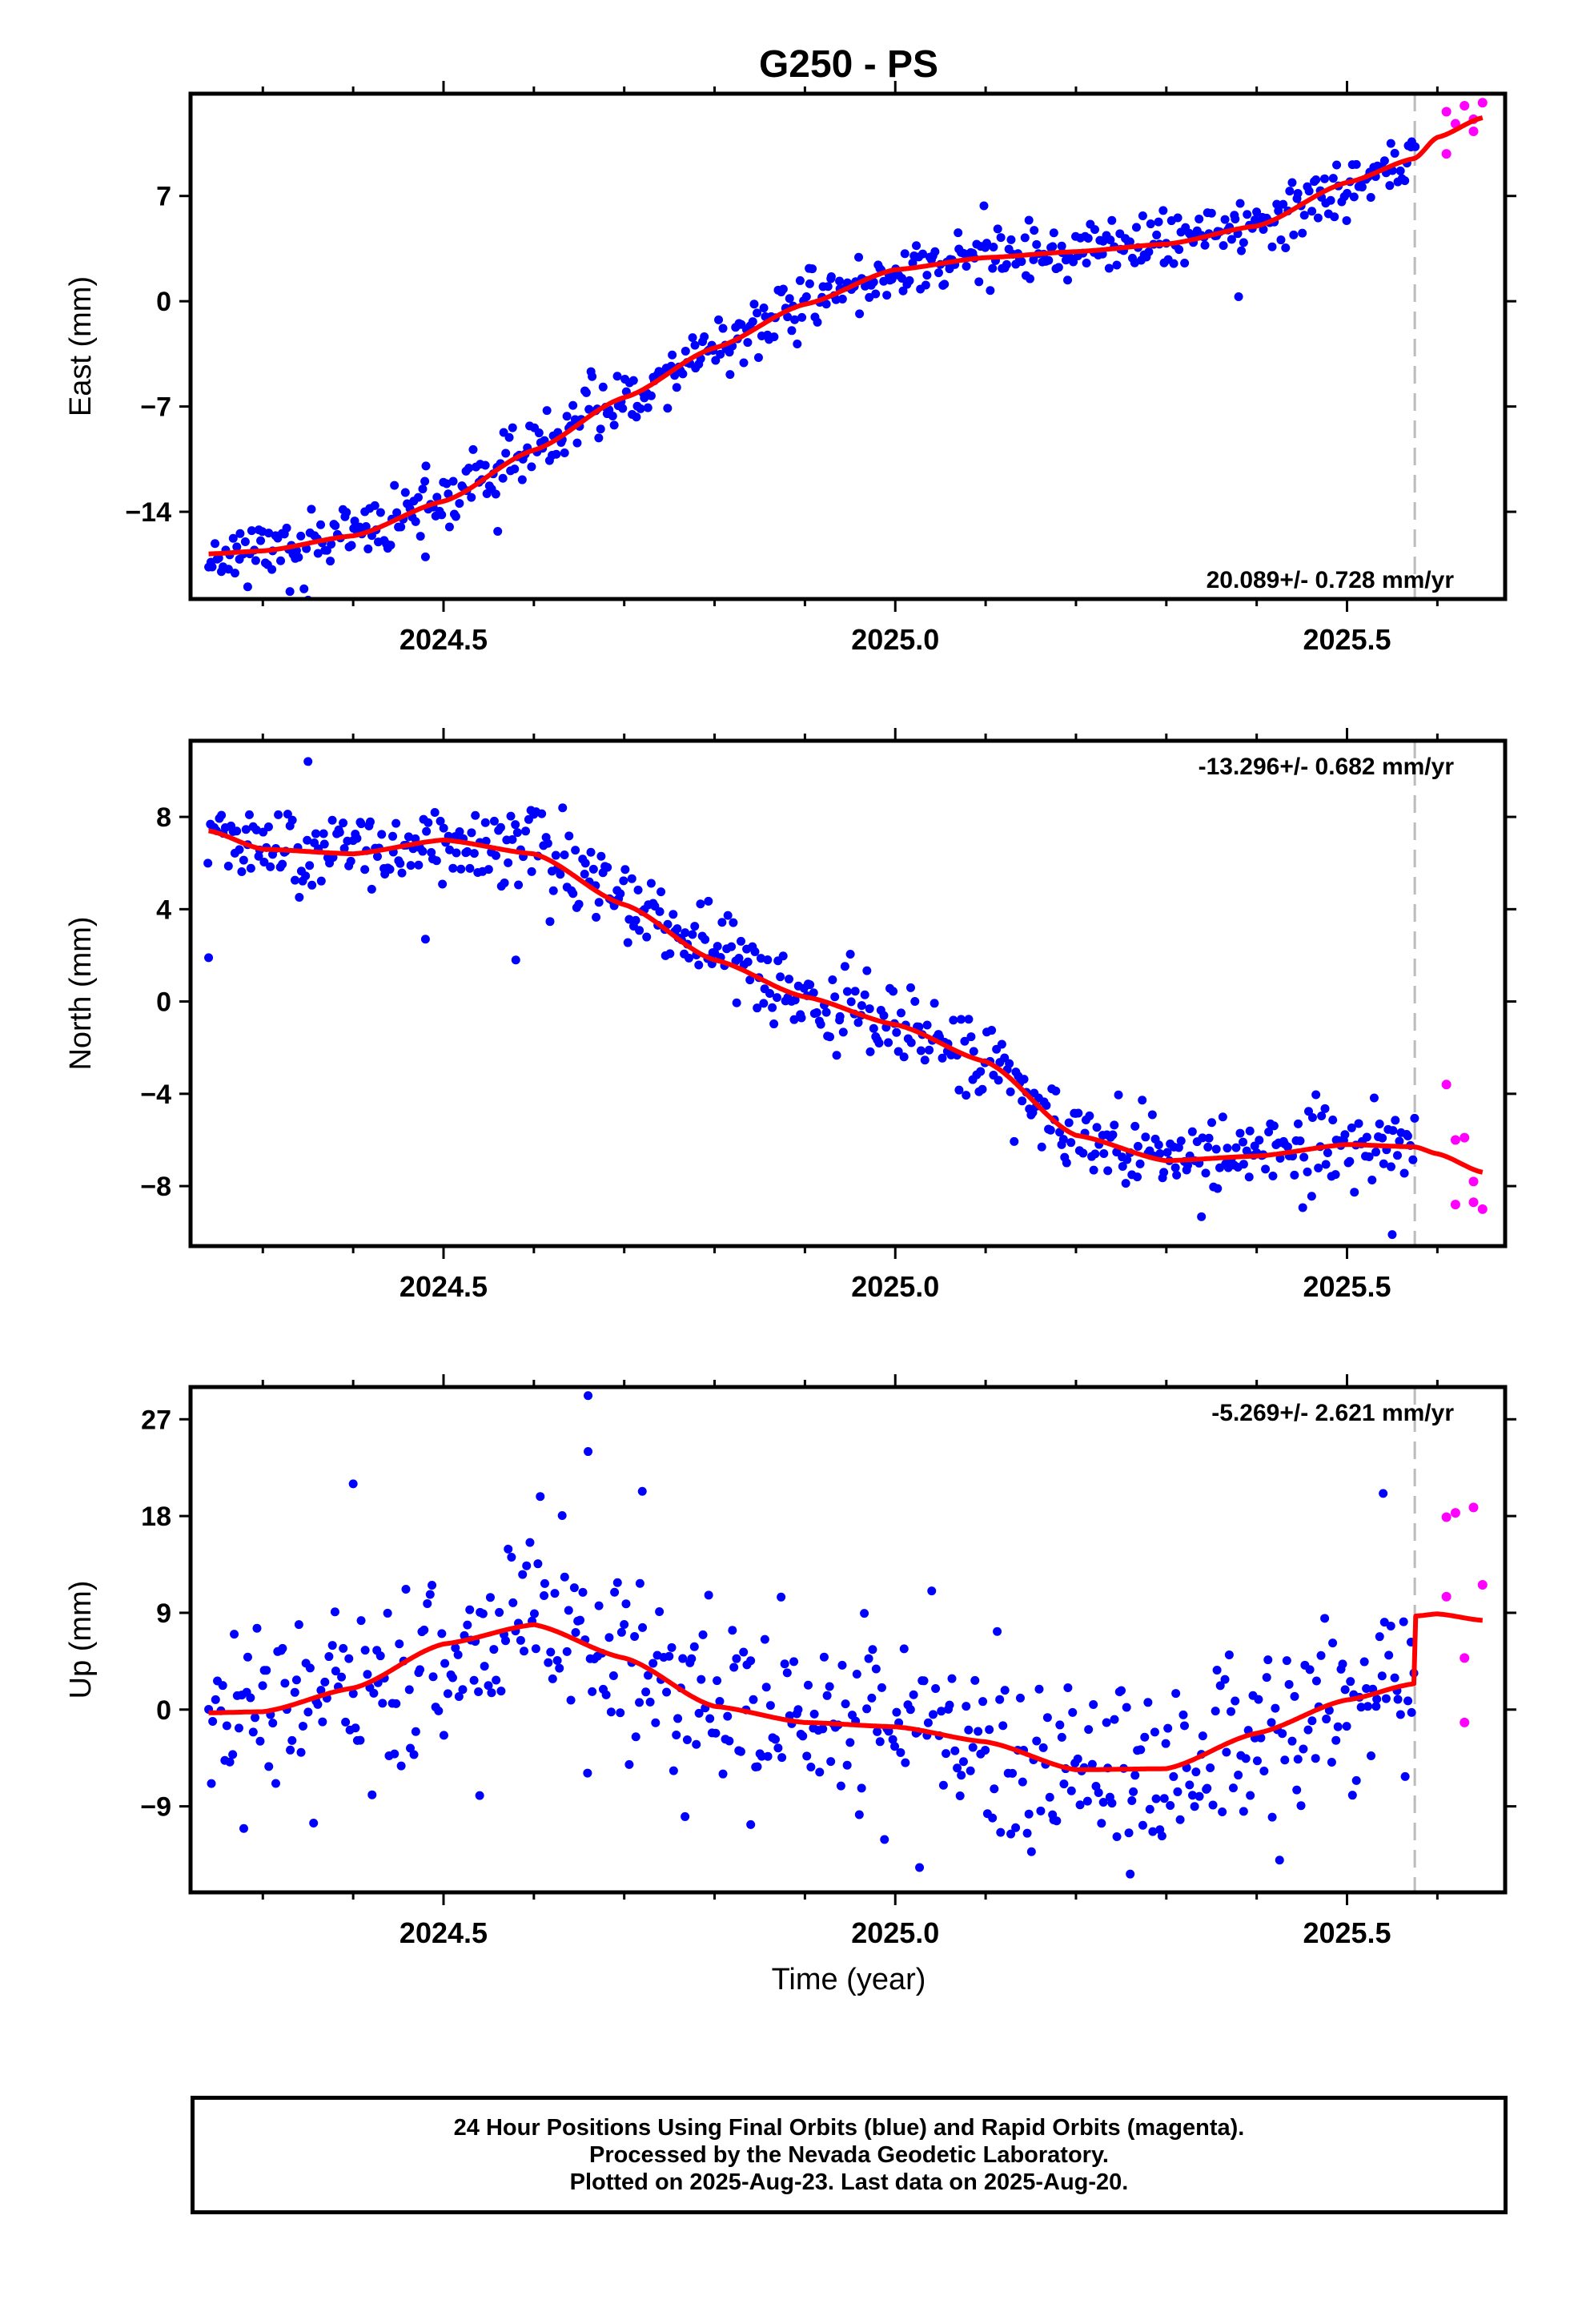  Describe the element at coordinates (1327, 767) in the screenshot. I see `rate-label: -13.296+/- 0.682 mm/yr` at that location.